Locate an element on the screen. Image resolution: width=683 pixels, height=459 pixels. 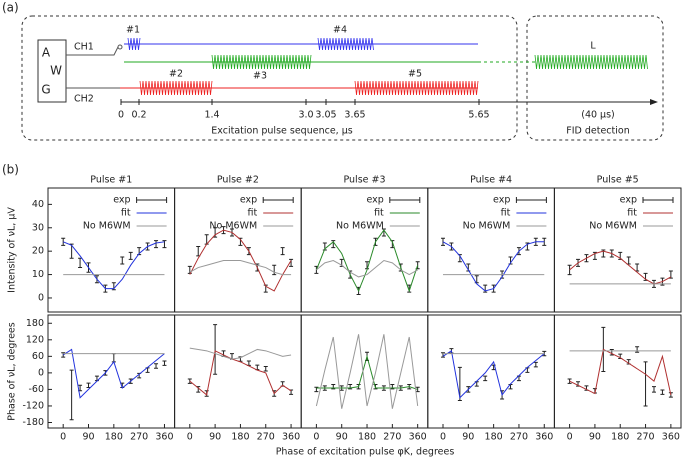
chart-title: Pulse #1 is located at coordinates (111, 180).